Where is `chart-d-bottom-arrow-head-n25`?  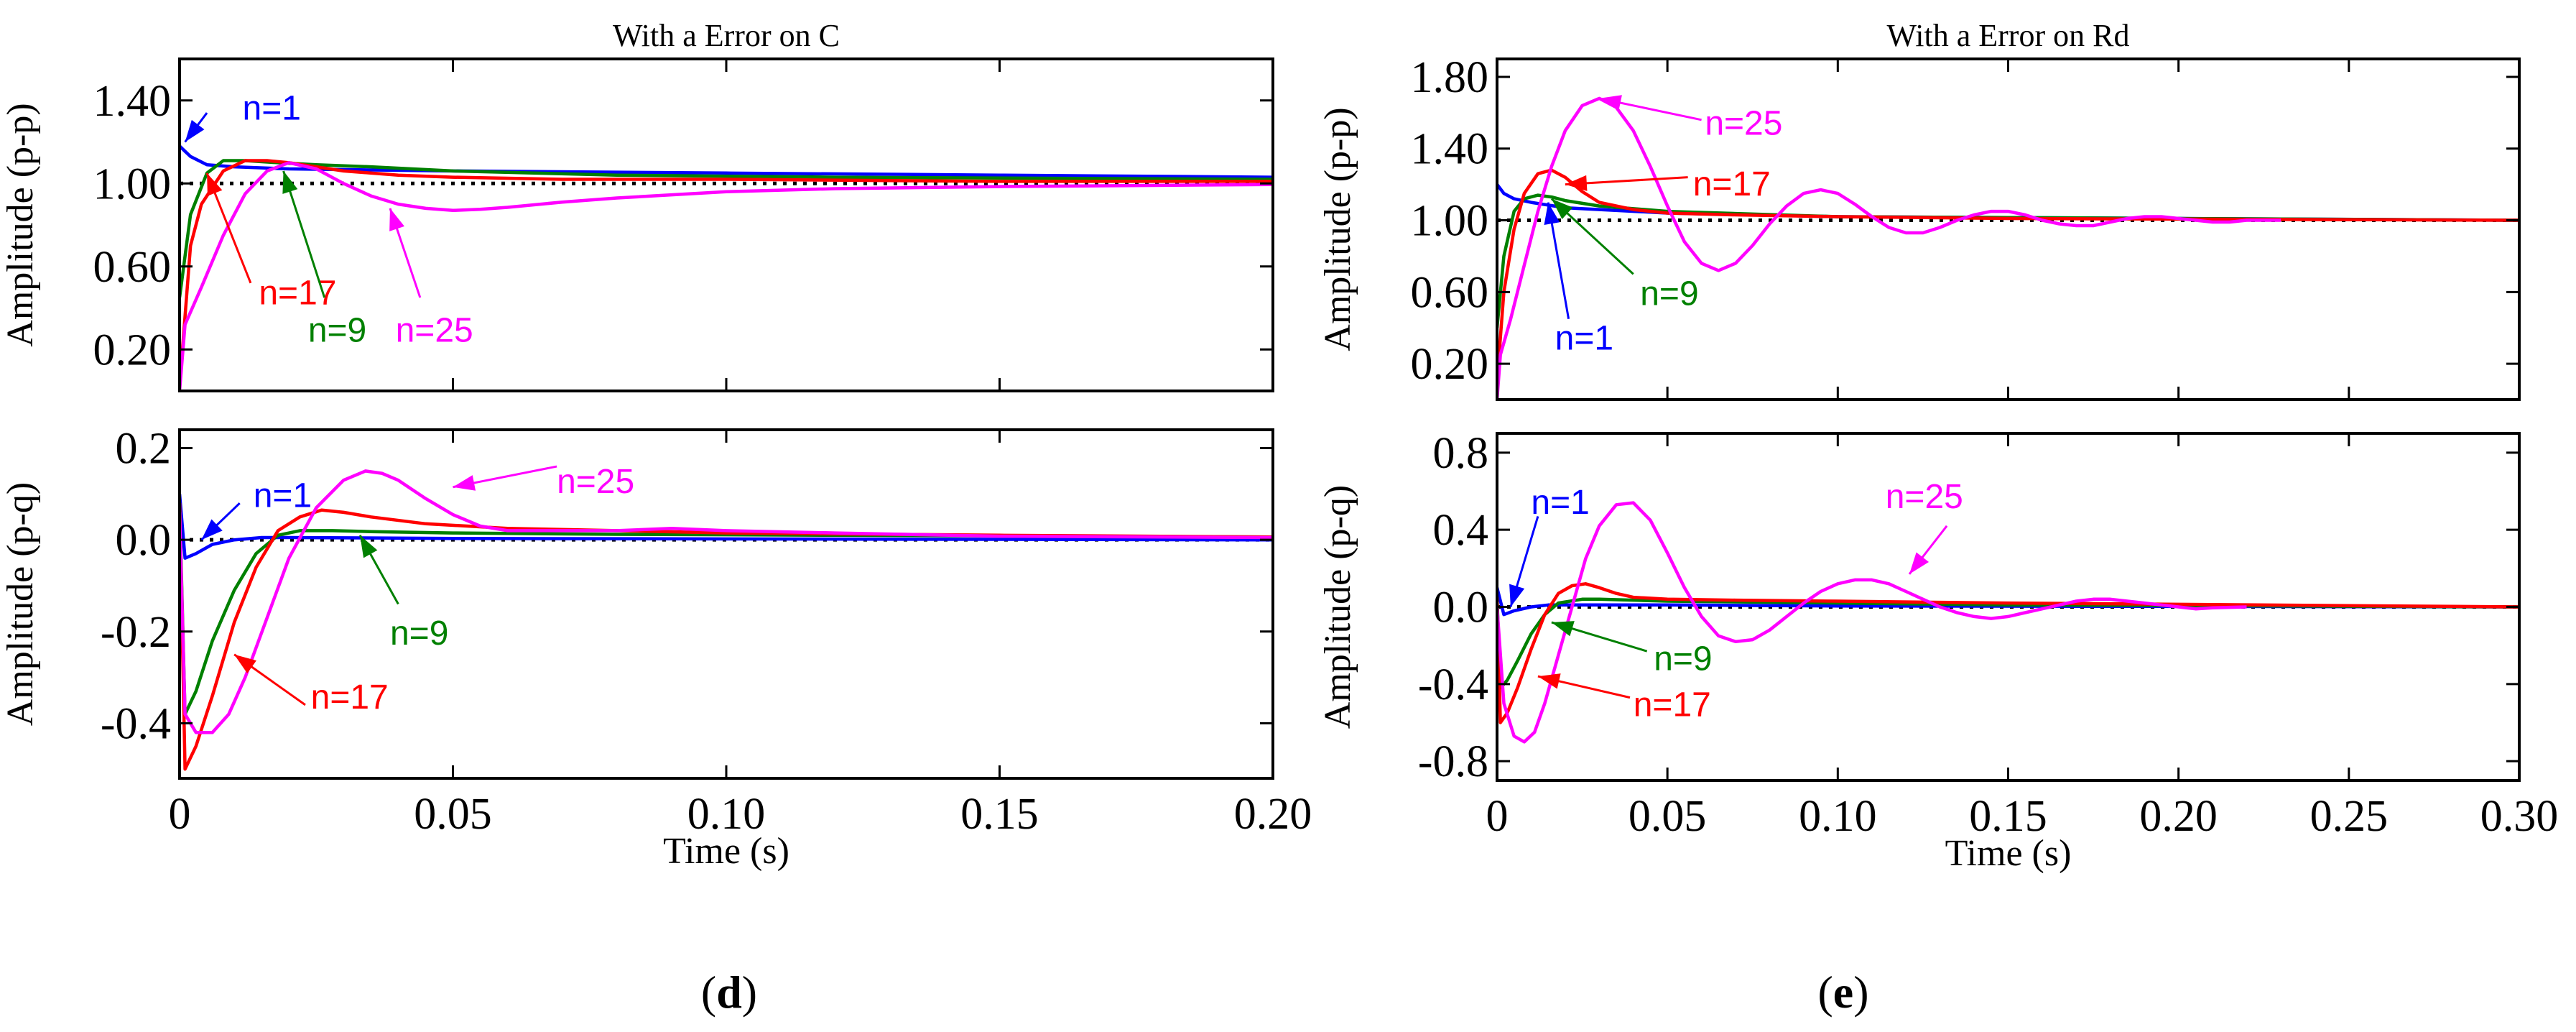 chart-d-bottom-arrow-head-n25 is located at coordinates (464, 483).